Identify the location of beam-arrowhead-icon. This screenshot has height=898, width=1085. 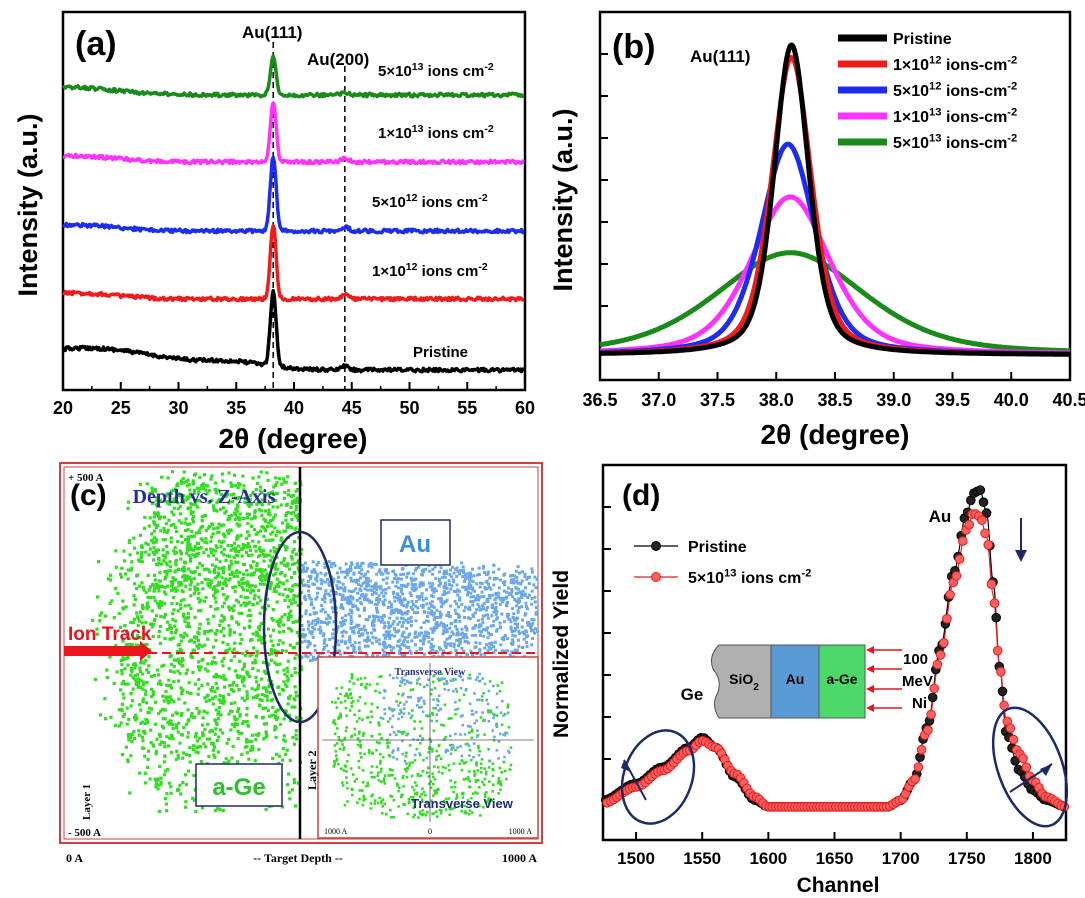
(870, 650).